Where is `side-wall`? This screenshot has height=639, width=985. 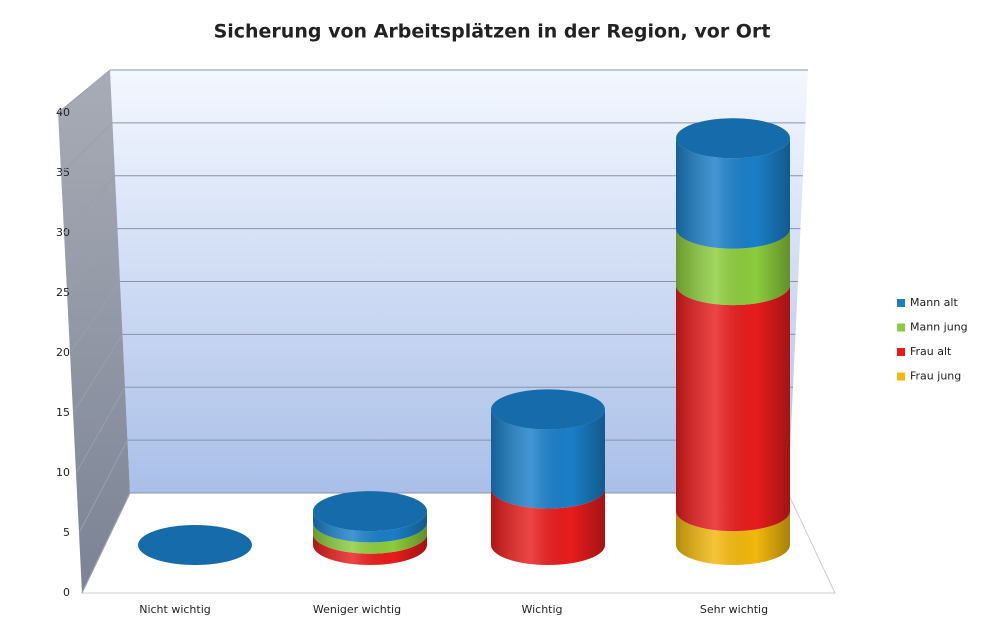
side-wall is located at coordinates (94, 331).